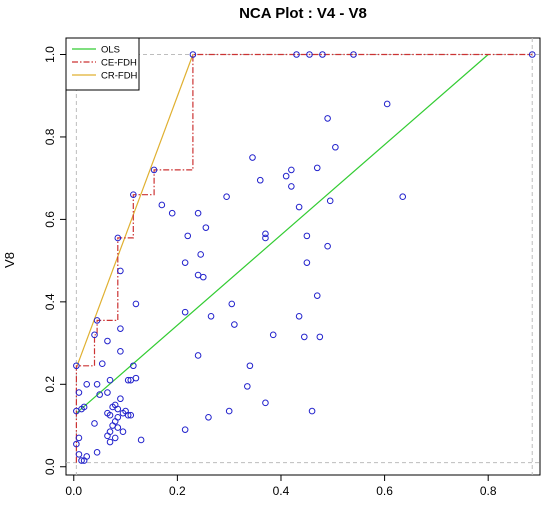 The width and height of the screenshot is (550, 508). Describe the element at coordinates (50, 466) in the screenshot. I see `y-tick-label: 0.0` at that location.